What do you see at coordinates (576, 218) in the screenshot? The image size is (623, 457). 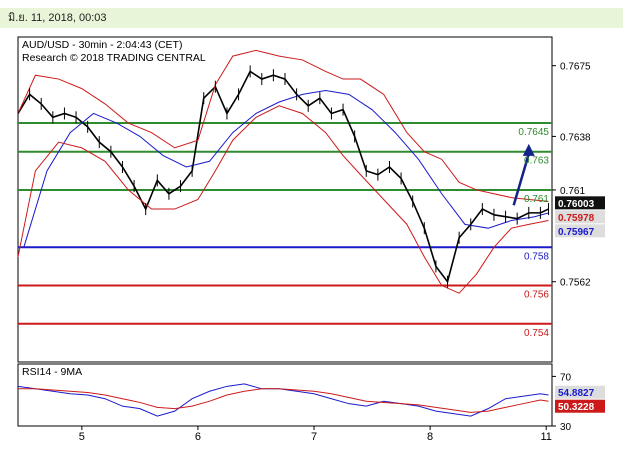 I see `price-badge-label-1: 0.75978` at bounding box center [576, 218].